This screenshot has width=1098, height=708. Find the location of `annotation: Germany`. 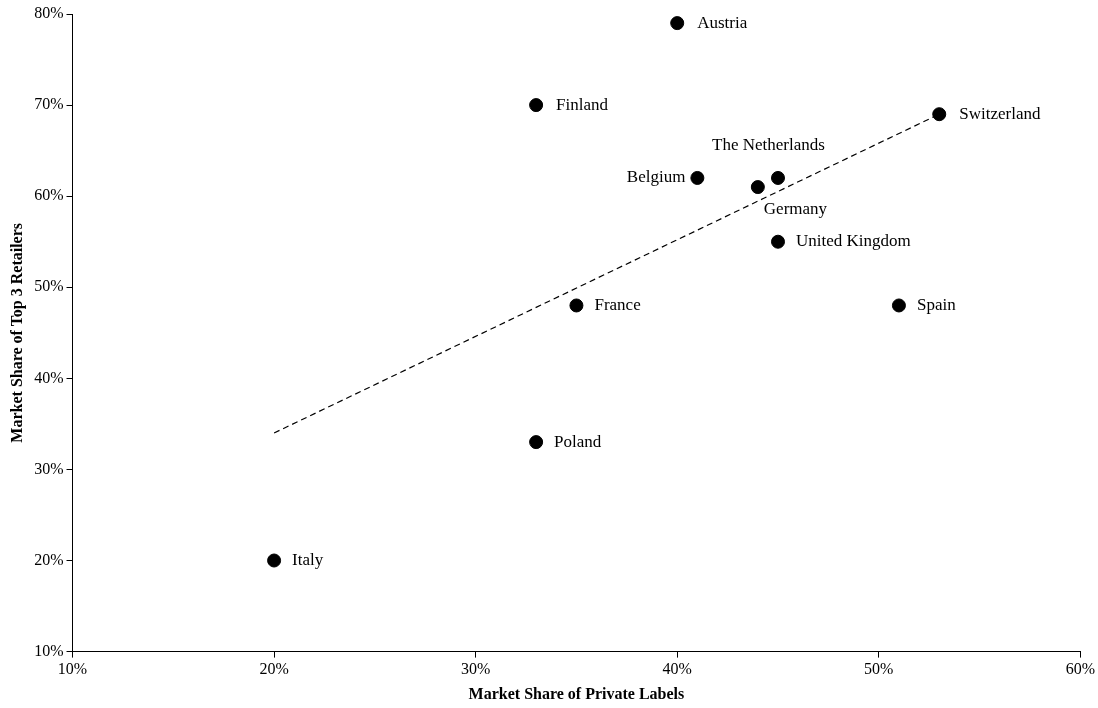

annotation: Germany is located at coordinates (795, 208).